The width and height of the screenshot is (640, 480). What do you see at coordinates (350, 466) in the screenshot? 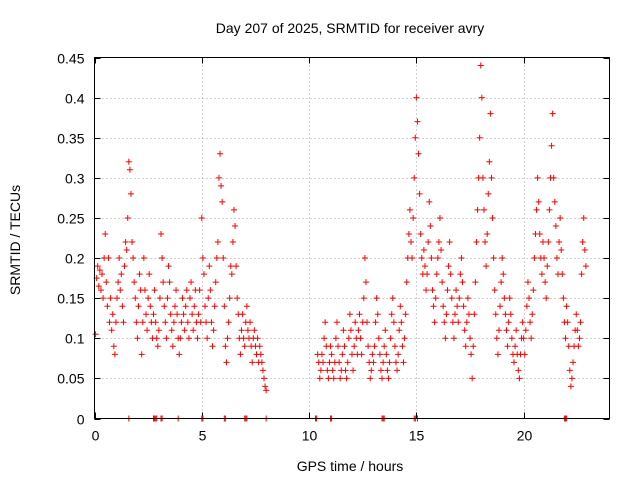
I see `x-axis-label: GPS time / hours` at bounding box center [350, 466].